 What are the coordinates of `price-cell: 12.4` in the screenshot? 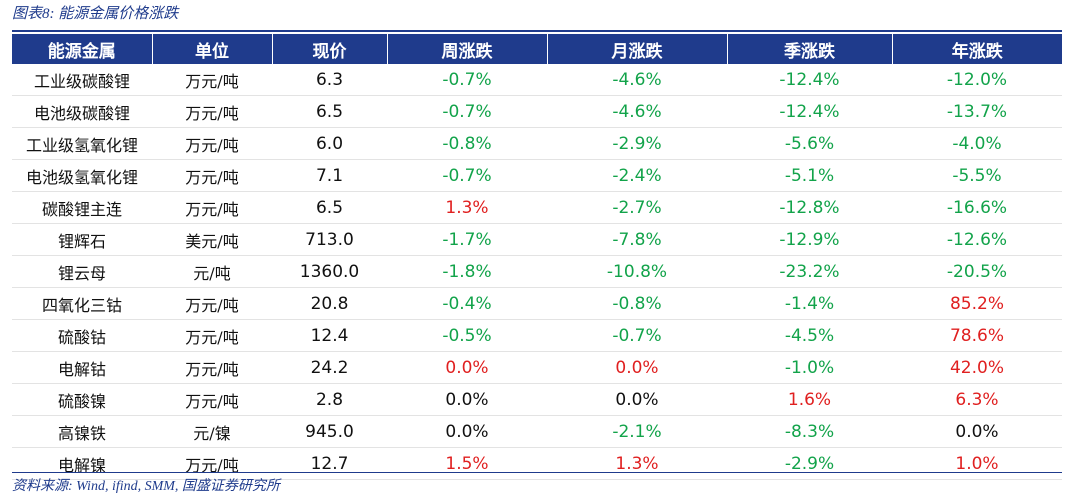 It's located at (329, 335).